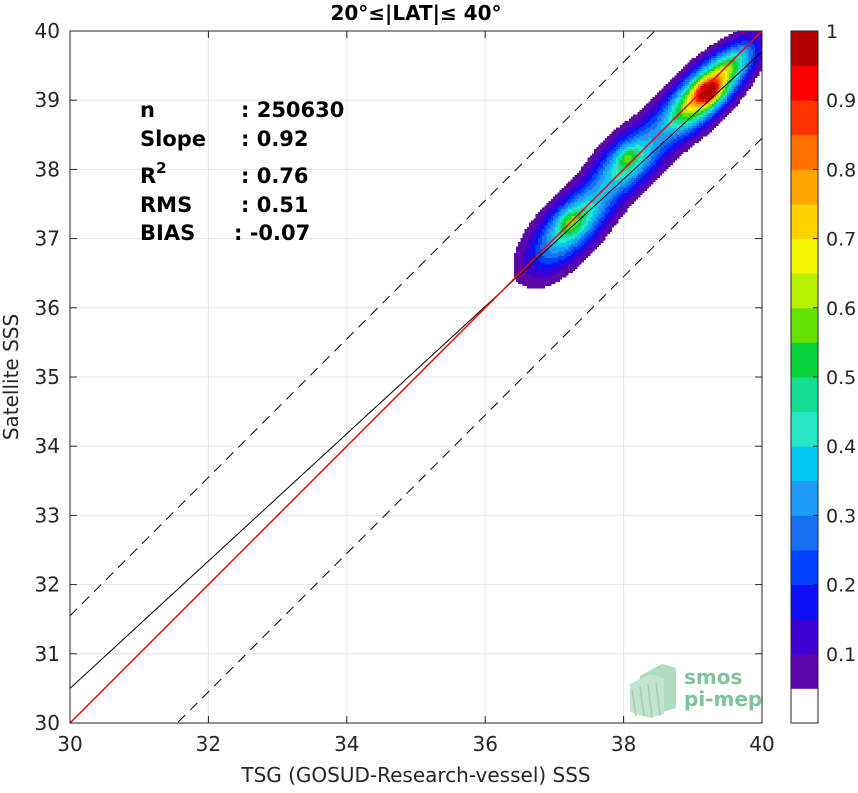  What do you see at coordinates (47, 446) in the screenshot?
I see `y-tick-label: 34` at bounding box center [47, 446].